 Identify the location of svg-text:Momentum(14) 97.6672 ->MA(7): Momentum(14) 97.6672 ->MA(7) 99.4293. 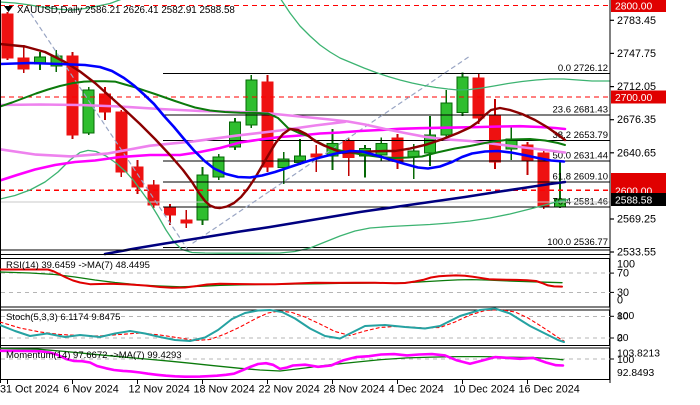
(94, 355).